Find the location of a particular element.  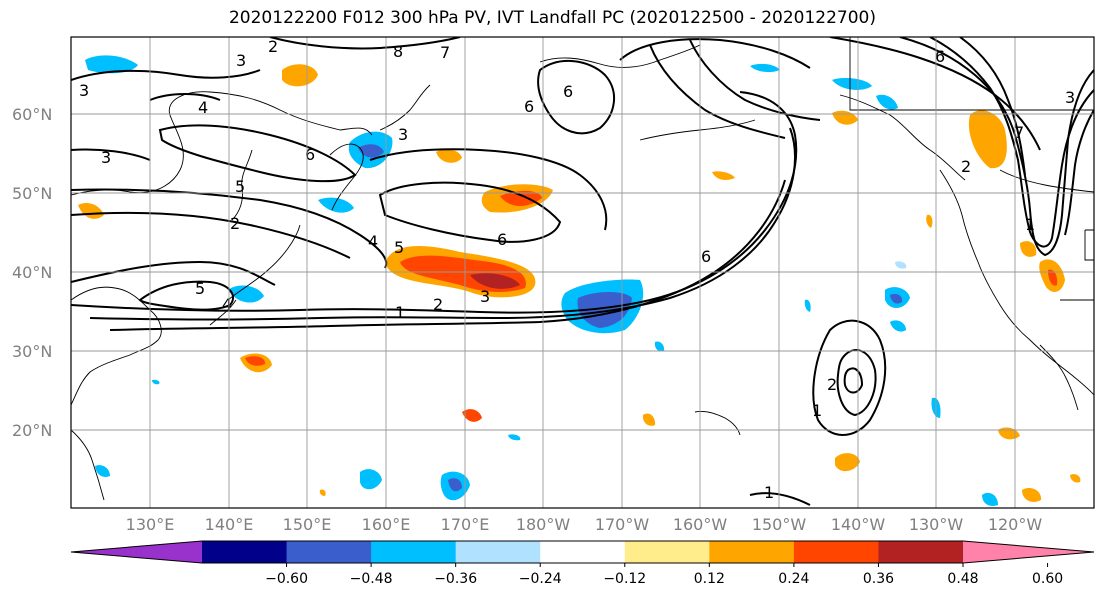

colorbar-tick-label: −0.24 is located at coordinates (540, 579).